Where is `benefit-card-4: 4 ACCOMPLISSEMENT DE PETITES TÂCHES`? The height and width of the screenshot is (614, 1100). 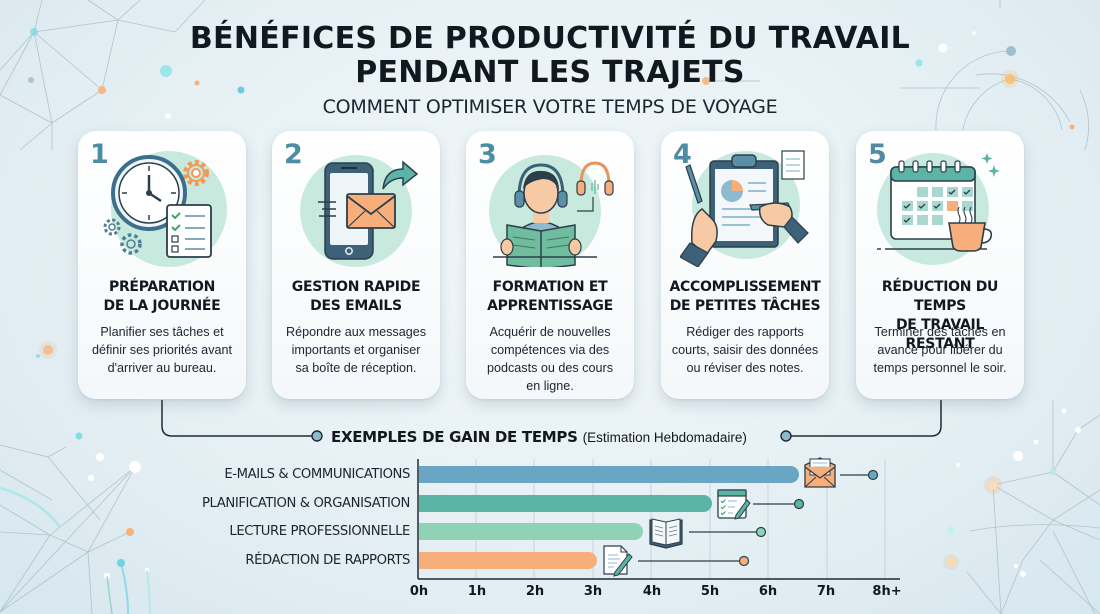 benefit-card-4: 4 ACCOMPLISSEMENT DE PETITES TÂCHES is located at coordinates (745, 265).